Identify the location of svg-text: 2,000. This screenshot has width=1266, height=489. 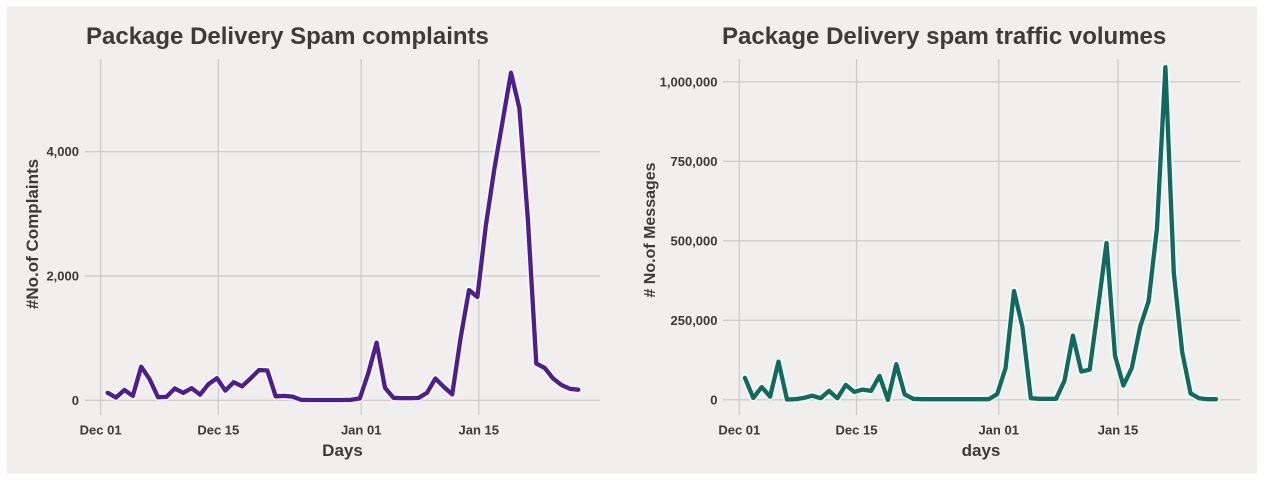
(62, 276).